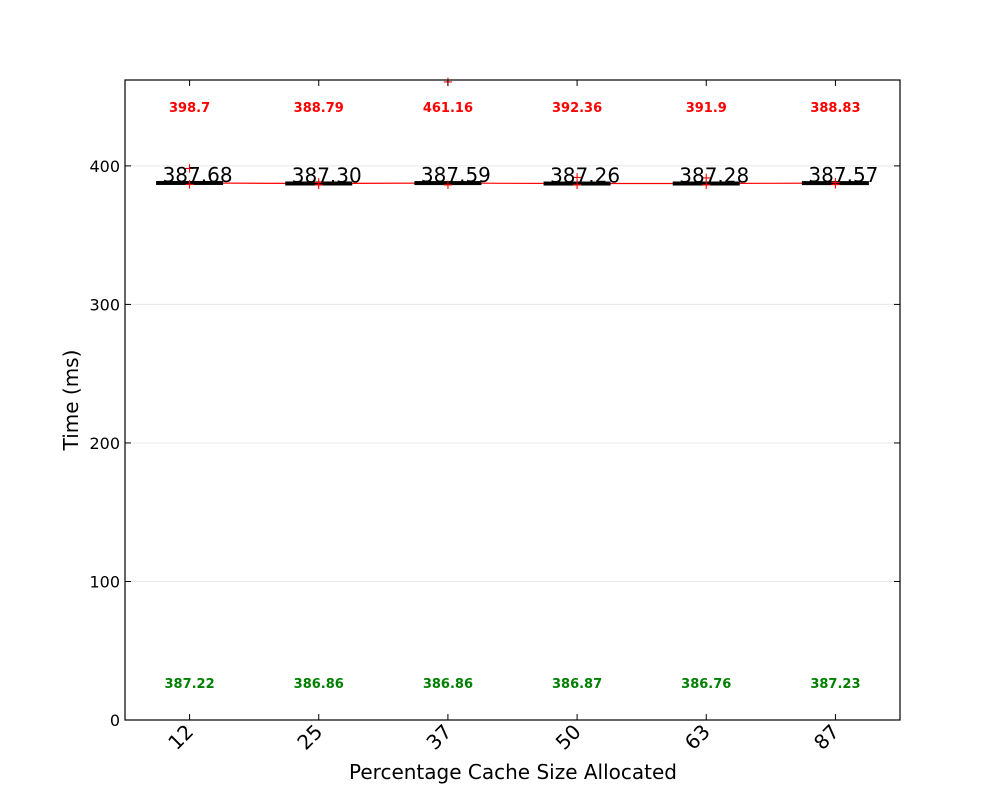  I want to click on x-axis-label: Percentage Cache Size Allocated, so click(513, 772).